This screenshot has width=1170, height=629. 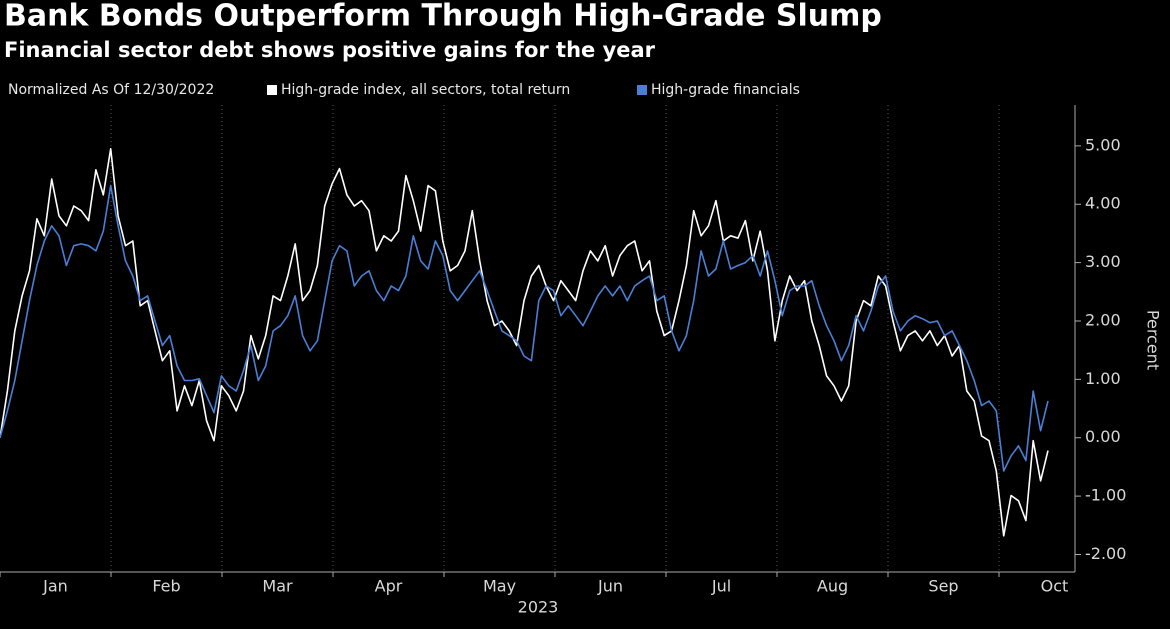 What do you see at coordinates (1055, 586) in the screenshot?
I see `x-tick-label: Oct` at bounding box center [1055, 586].